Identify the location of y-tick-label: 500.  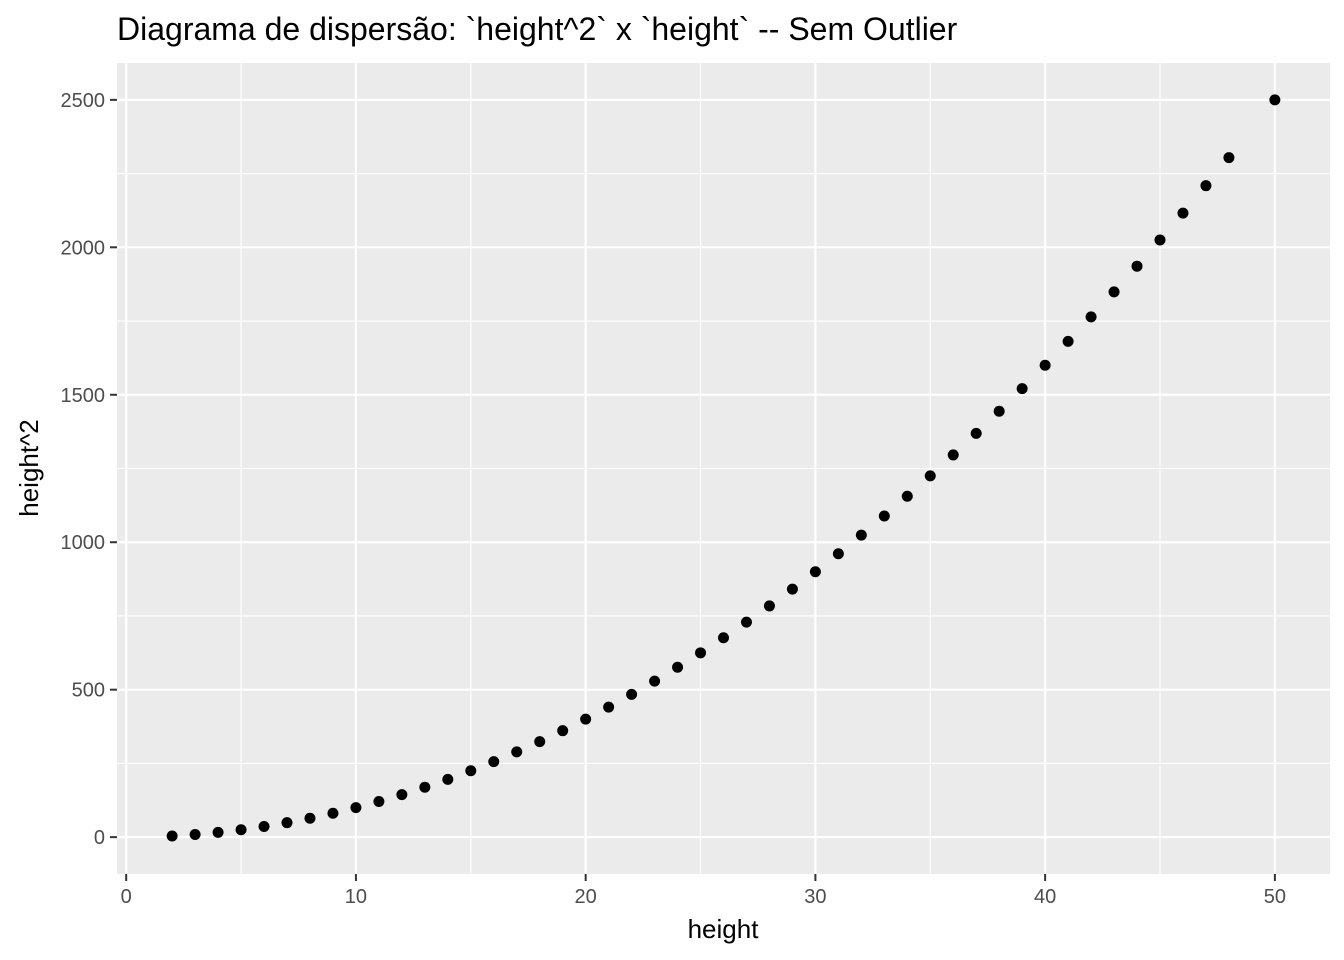
(88, 691).